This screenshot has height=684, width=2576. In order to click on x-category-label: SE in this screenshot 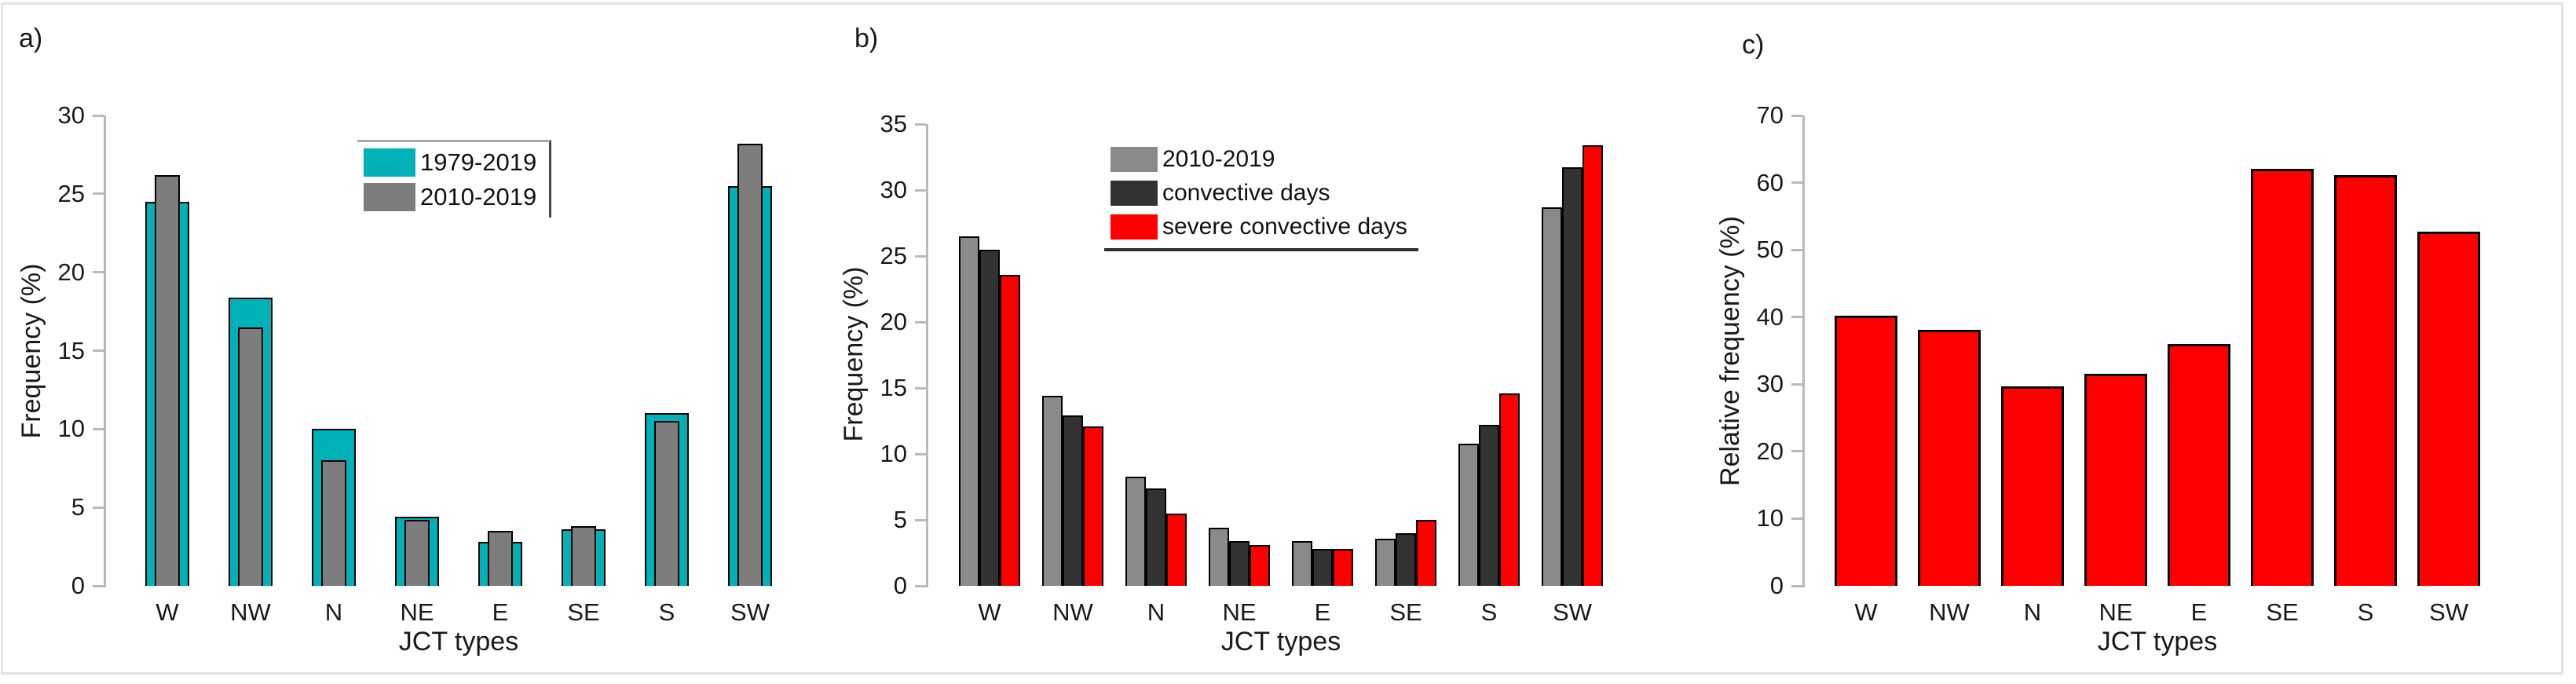, I will do `click(583, 612)`.